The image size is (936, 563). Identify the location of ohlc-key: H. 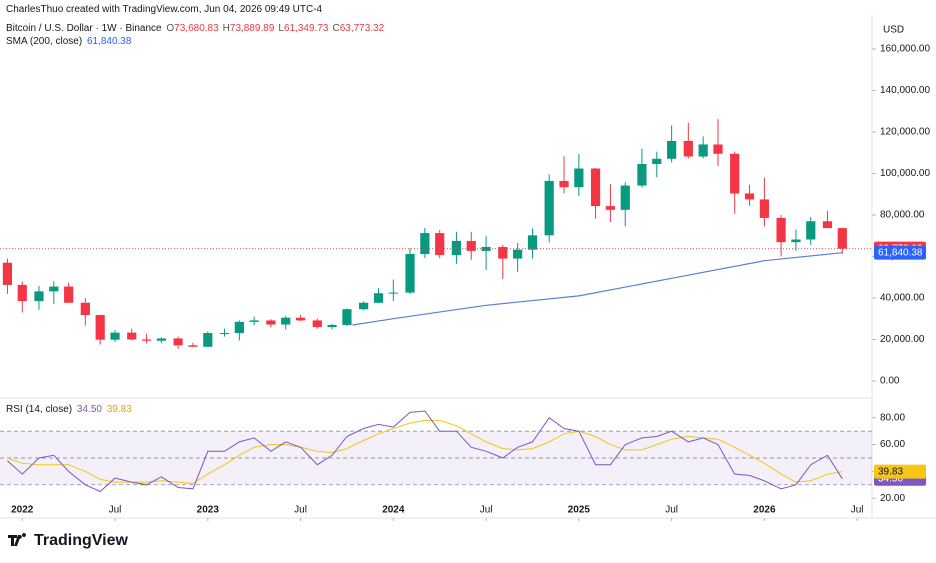
(226, 28).